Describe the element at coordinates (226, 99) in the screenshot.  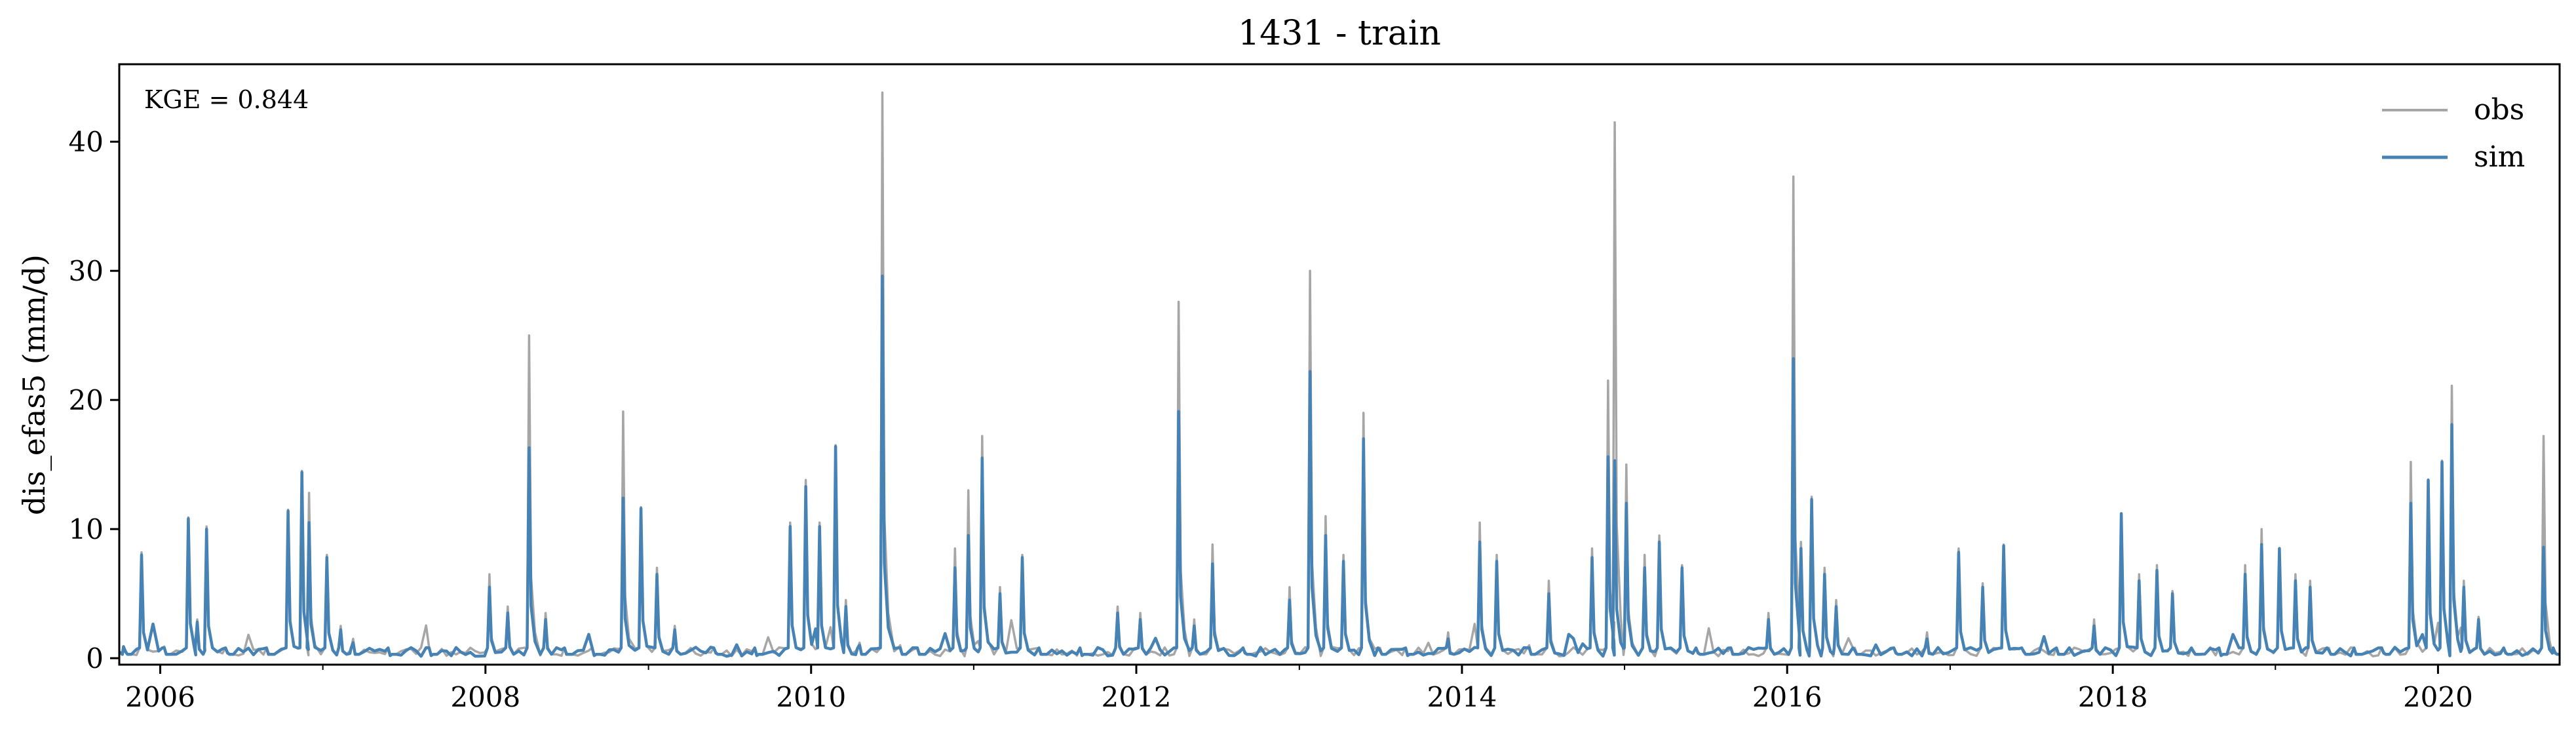
I see `kge-annotation: KGE = 0.844` at that location.